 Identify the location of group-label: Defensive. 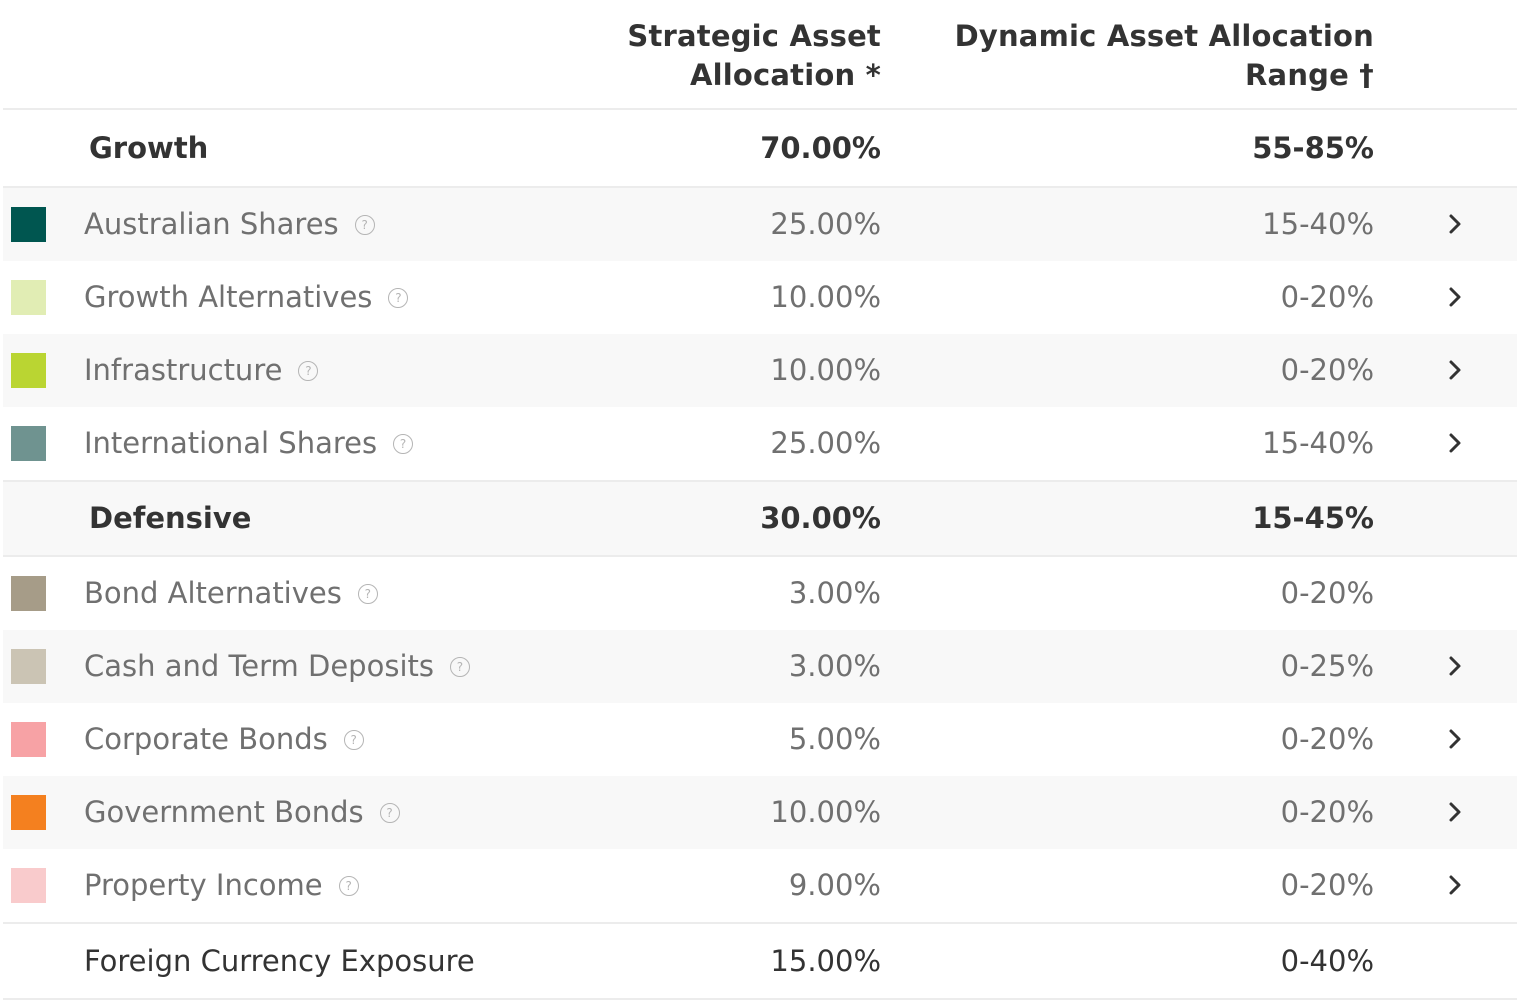
(170, 518).